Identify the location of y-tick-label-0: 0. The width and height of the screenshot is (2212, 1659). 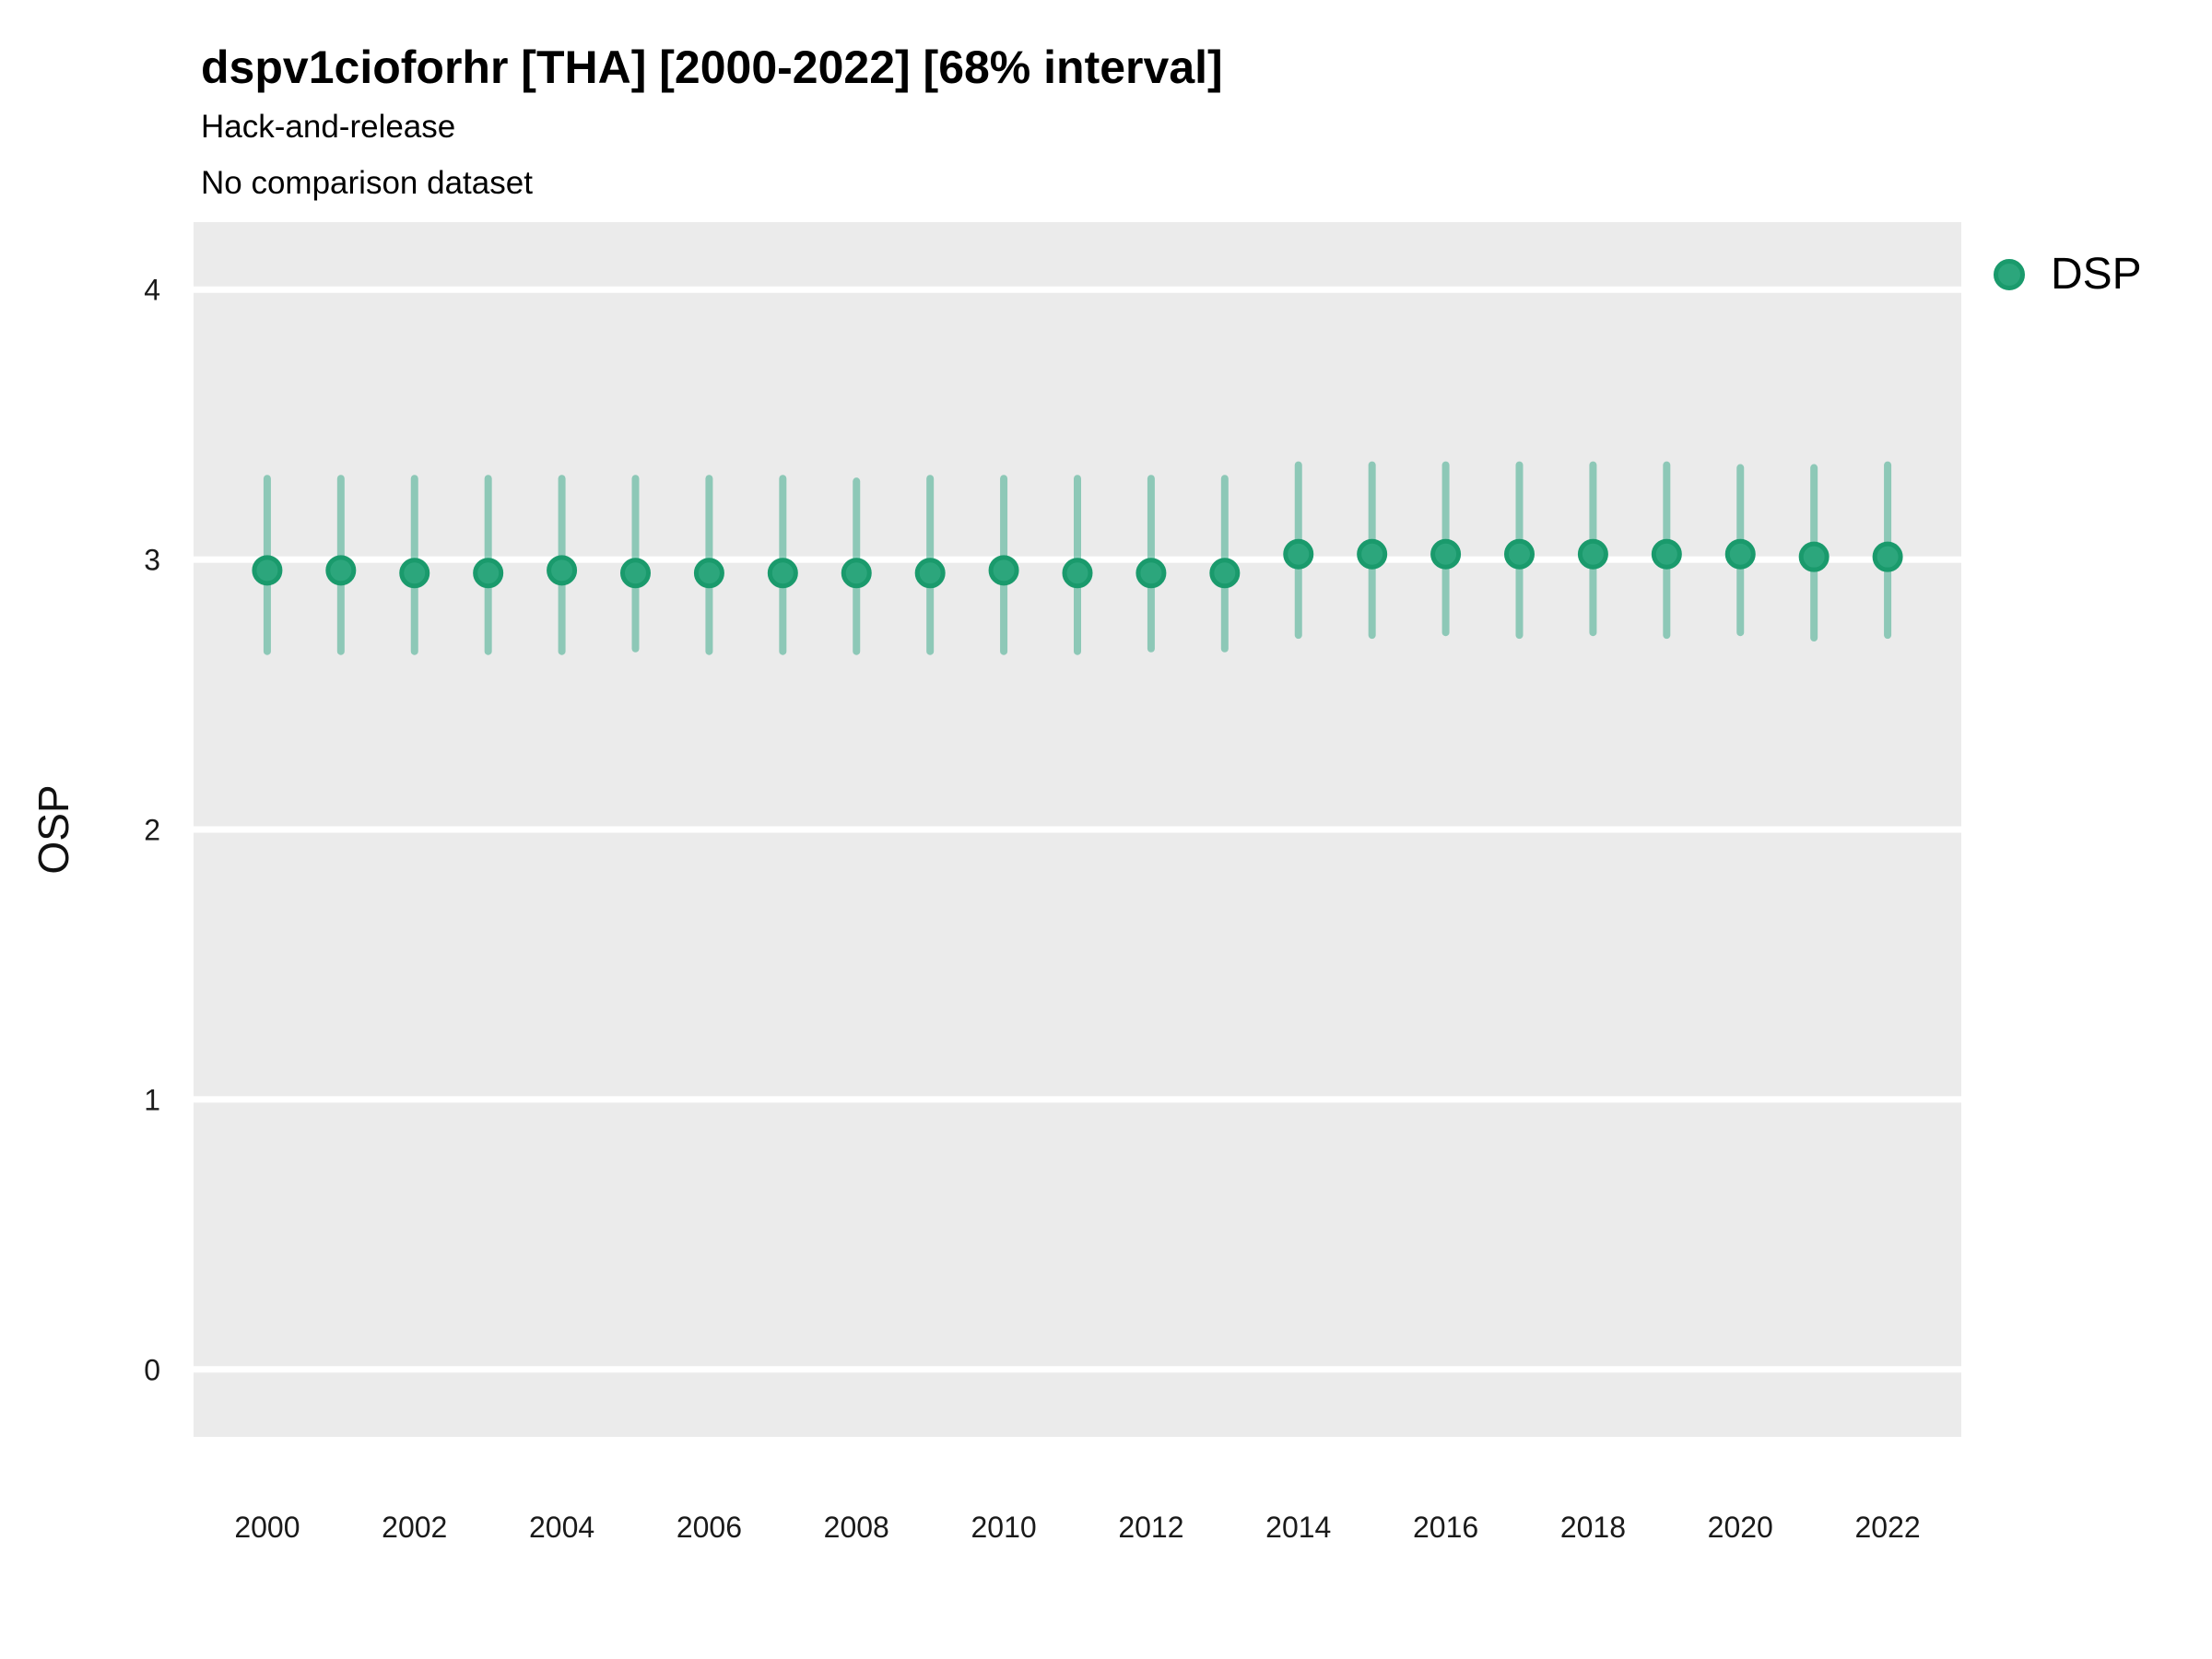
(152, 1369).